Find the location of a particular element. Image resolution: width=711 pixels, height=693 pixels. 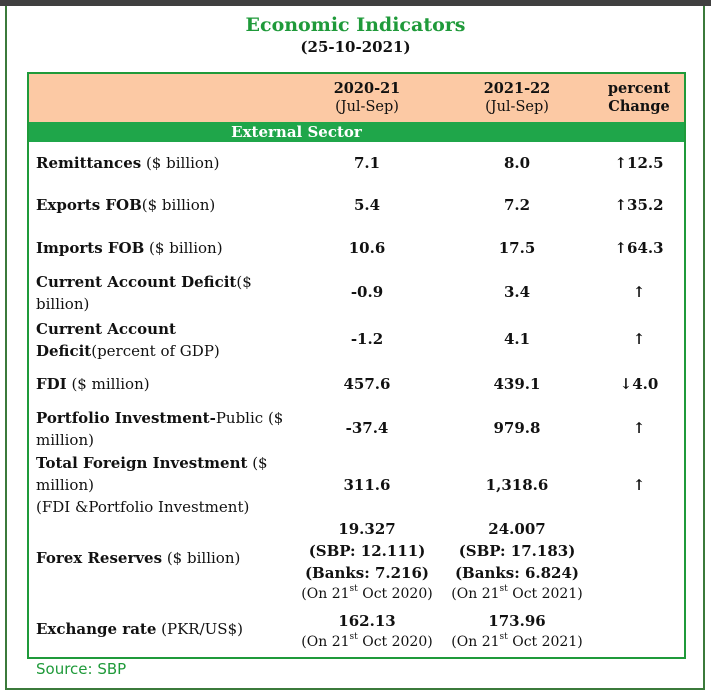

col-year-label: 2020-21 is located at coordinates (367, 88).